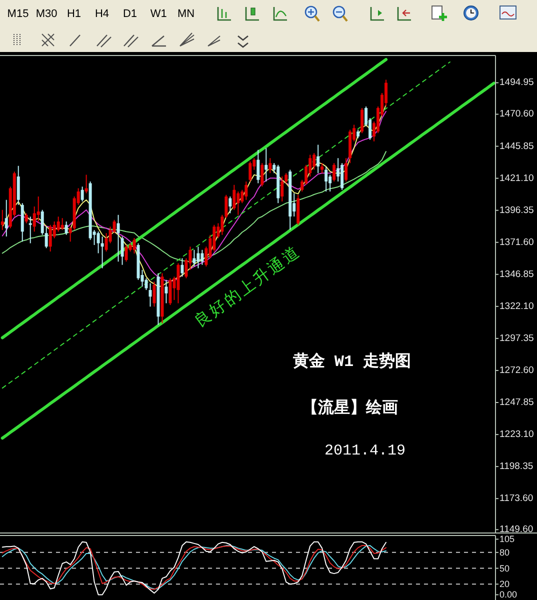 The height and width of the screenshot is (600, 537). I want to click on y-tick-label: 1322.10, so click(517, 306).